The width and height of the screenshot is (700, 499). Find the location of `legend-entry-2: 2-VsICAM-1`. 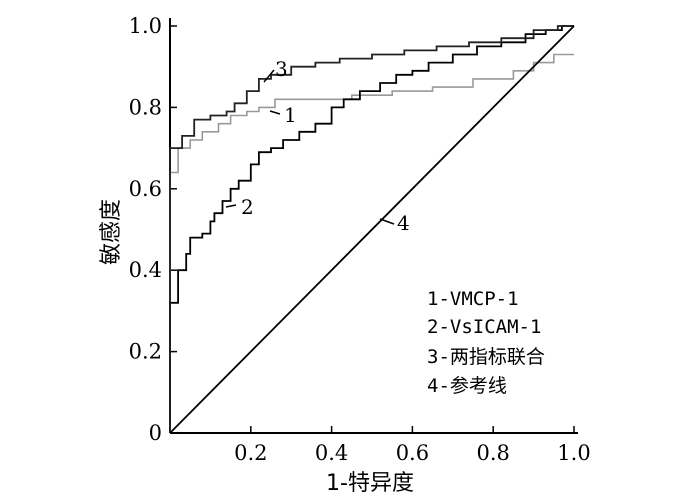

legend-entry-2: 2-VsICAM-1 is located at coordinates (484, 327).